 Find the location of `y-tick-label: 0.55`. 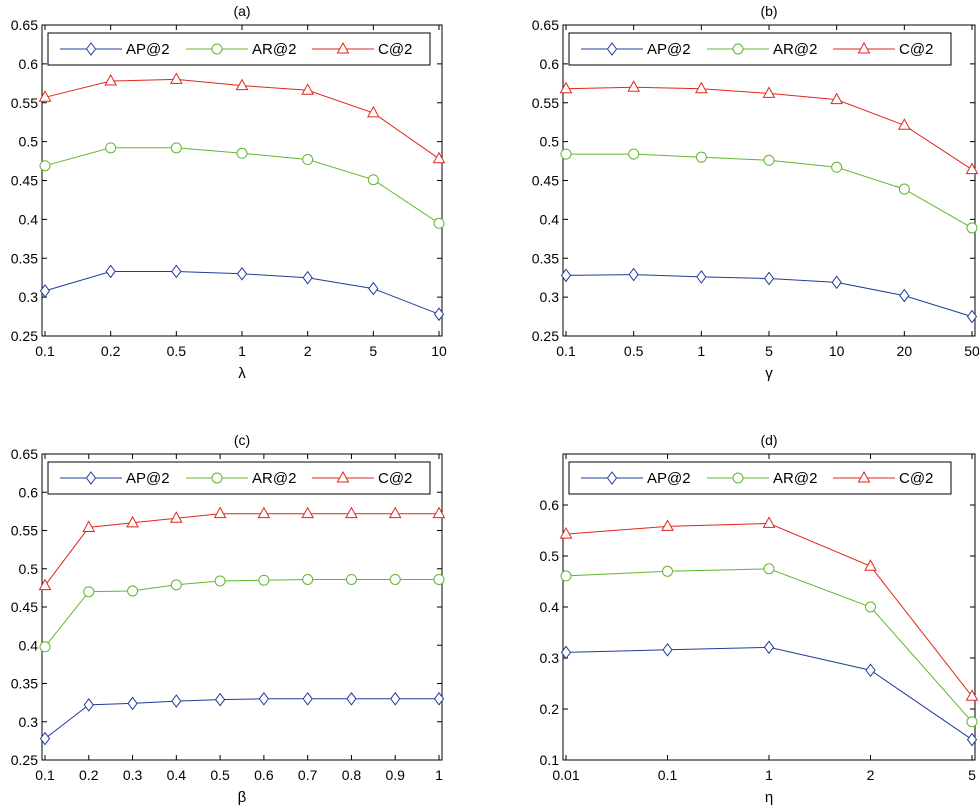

y-tick-label: 0.55 is located at coordinates (24, 531).